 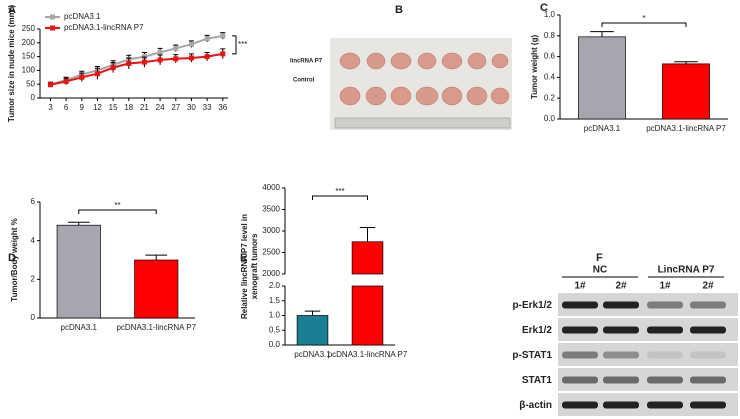 I want to click on y-tick-label: 250, so click(x=29, y=28).